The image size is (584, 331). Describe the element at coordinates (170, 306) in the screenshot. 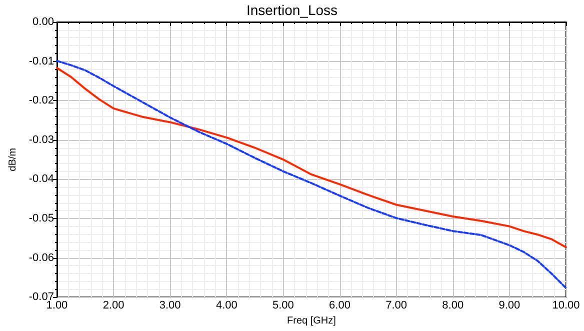

I see `x-tick-label: 3.00` at that location.